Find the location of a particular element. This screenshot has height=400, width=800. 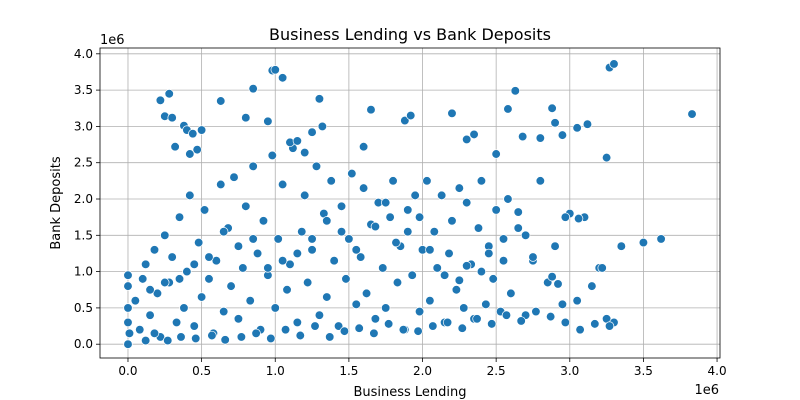

y-tick-label: 2.5 is located at coordinates (83, 163).